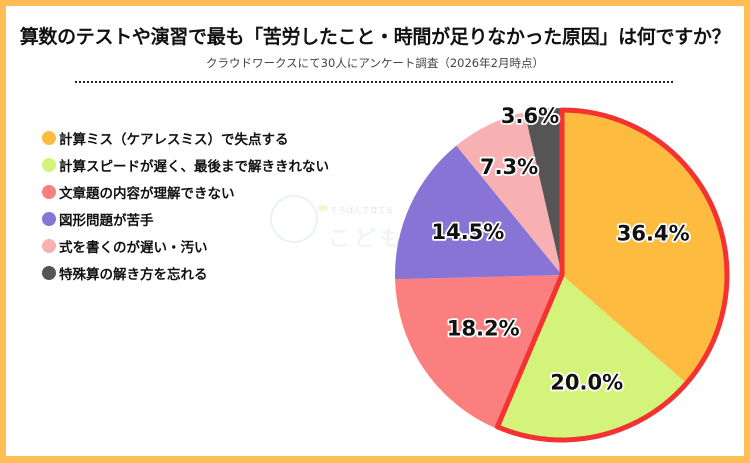  Describe the element at coordinates (509, 167) in the screenshot. I see `slice-value-label: 7.3%` at that location.